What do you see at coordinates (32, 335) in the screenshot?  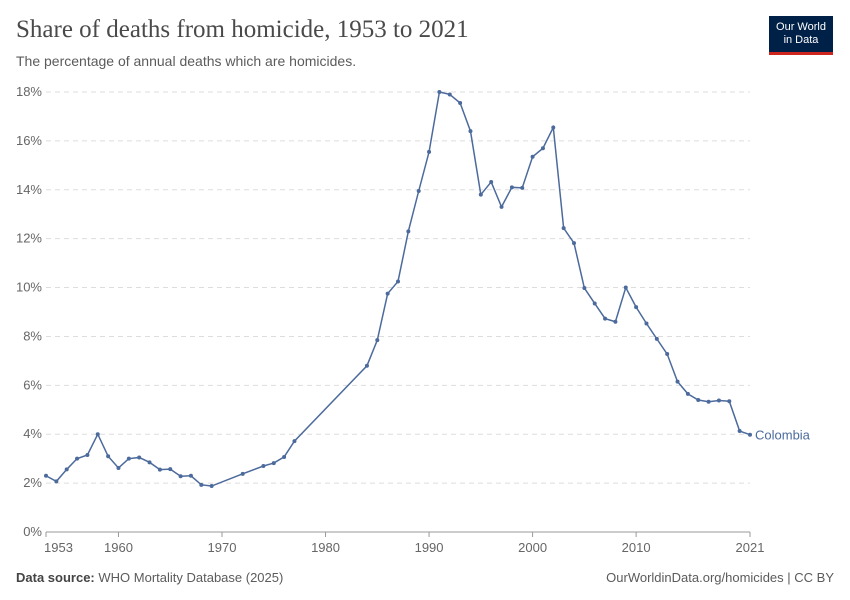 I see `y-tick-label: 8%` at bounding box center [32, 335].